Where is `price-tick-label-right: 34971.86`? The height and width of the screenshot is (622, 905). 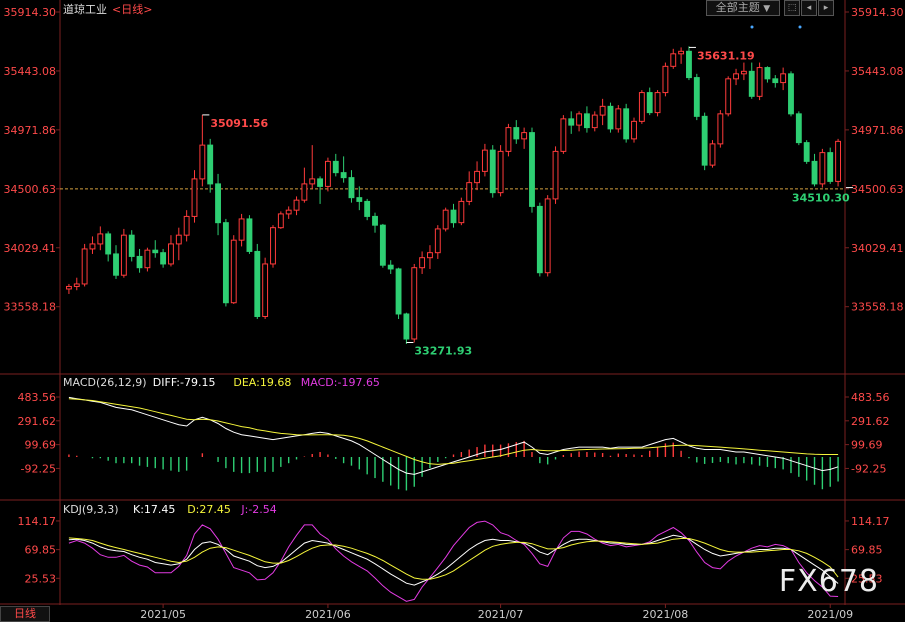 price-tick-label-right: 34971.86 is located at coordinates (877, 130).